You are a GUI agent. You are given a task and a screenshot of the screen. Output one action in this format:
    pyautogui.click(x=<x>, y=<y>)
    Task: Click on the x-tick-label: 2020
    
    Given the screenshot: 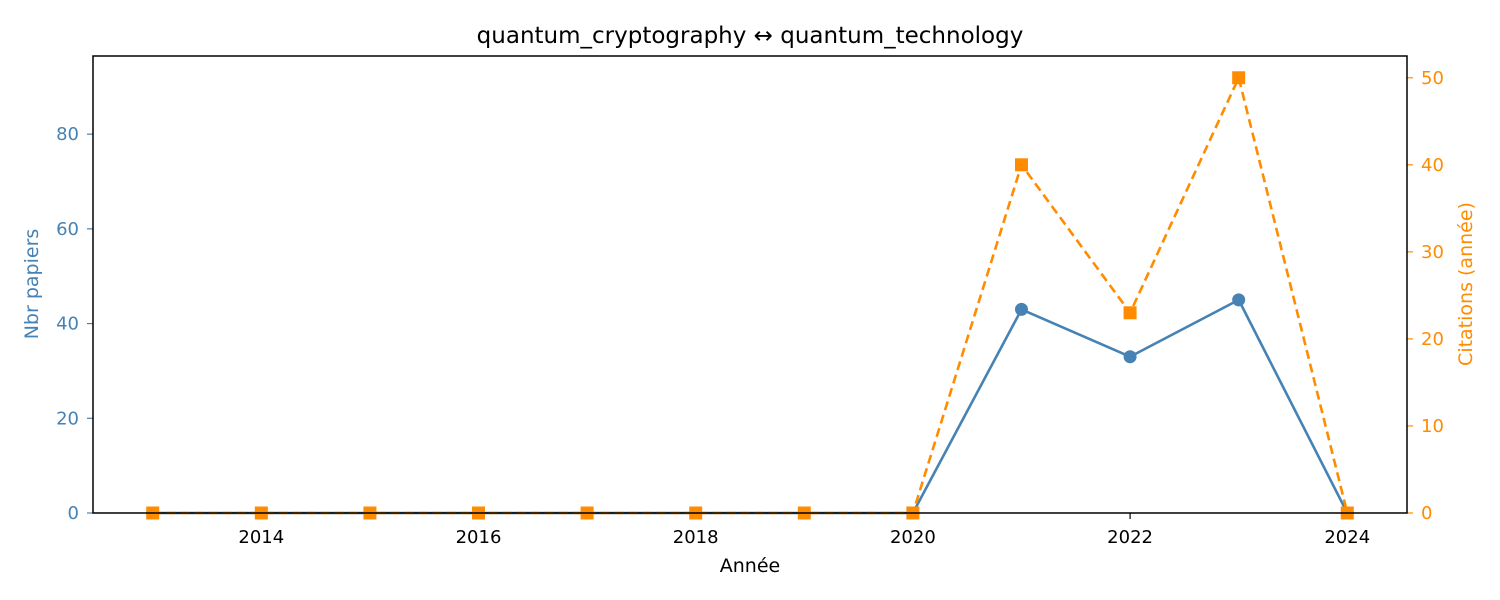 What is the action you would take?
    pyautogui.click(x=913, y=537)
    